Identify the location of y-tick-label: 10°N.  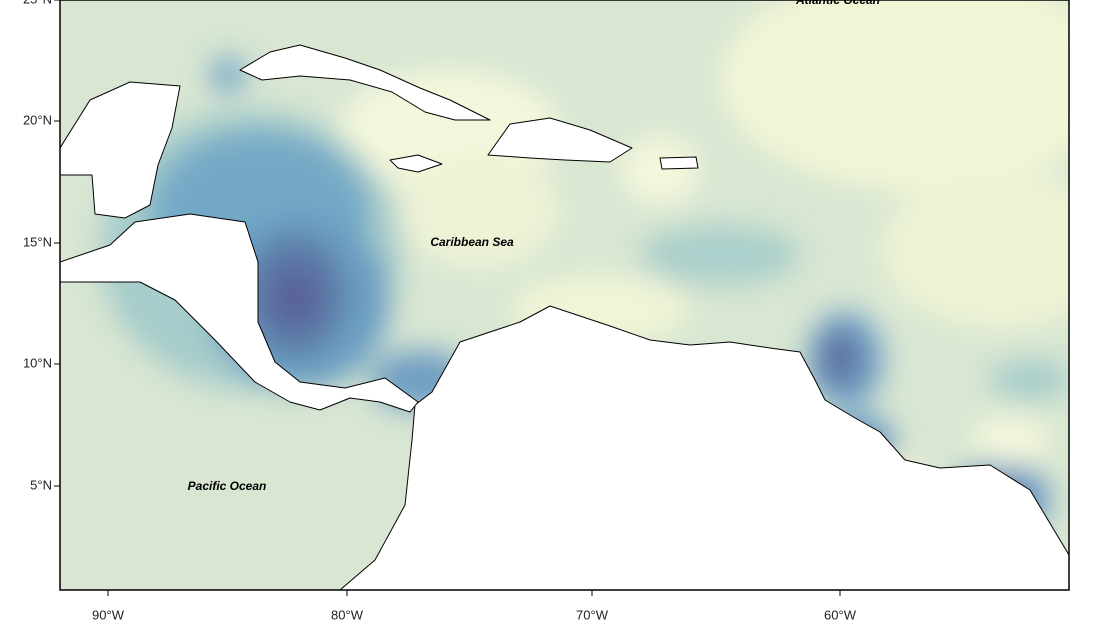
(37, 362).